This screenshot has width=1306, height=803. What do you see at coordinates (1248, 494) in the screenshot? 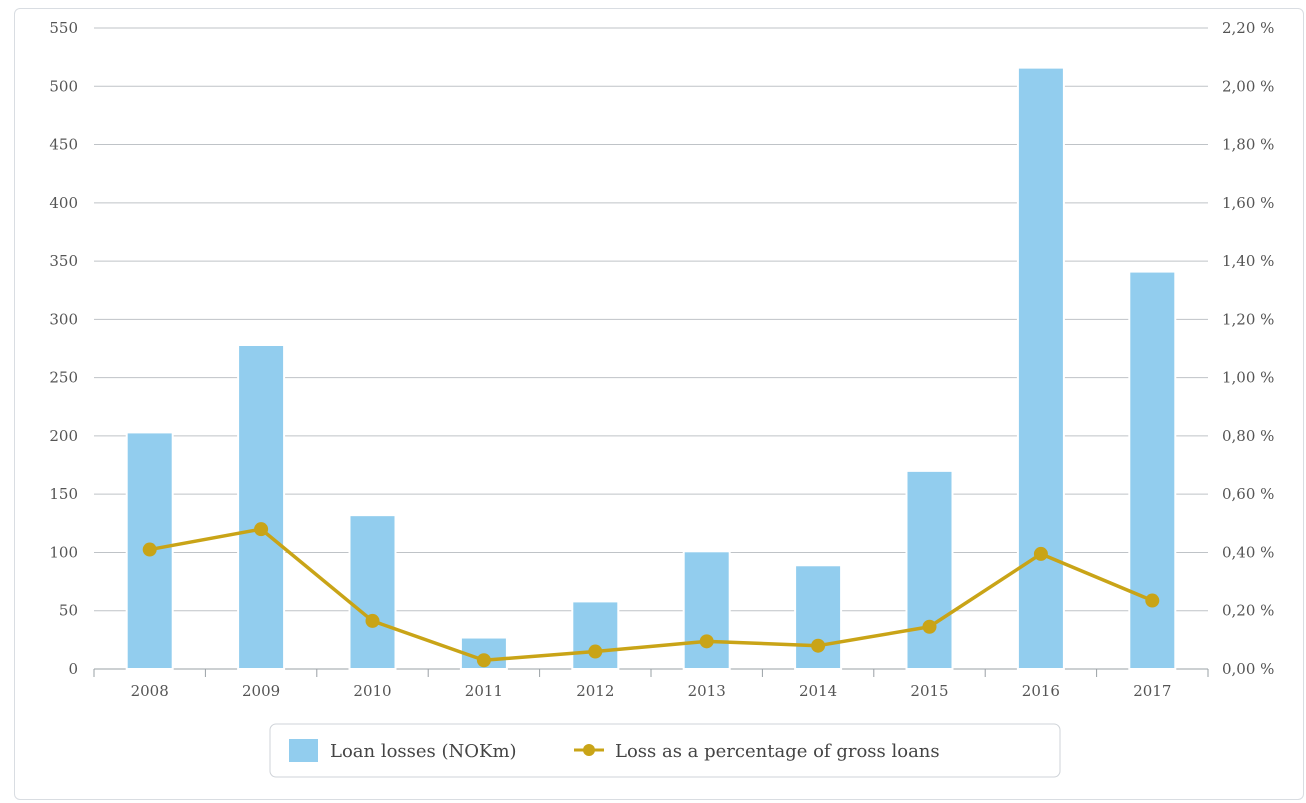
I see `right-tick-label: 0,60 %` at bounding box center [1248, 494].